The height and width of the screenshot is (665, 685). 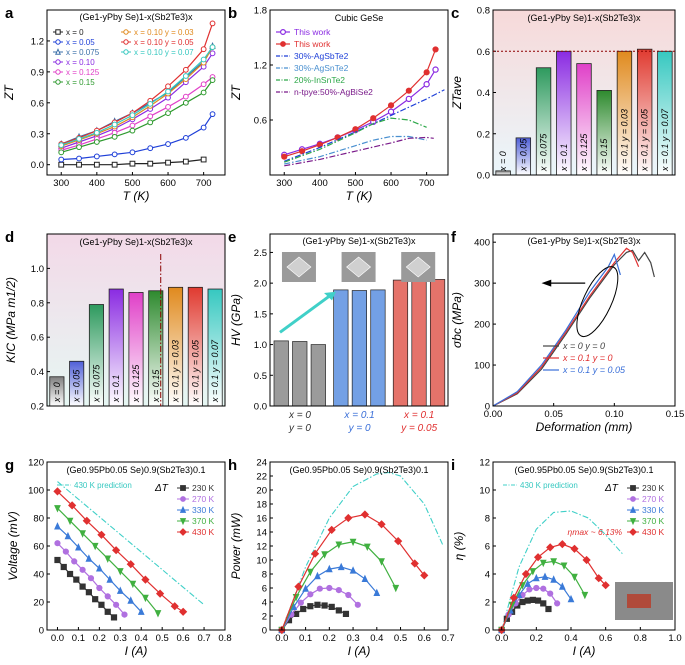 What do you see at coordinates (359, 320) in the screenshot?
I see `panel-e-frame` at bounding box center [359, 320].